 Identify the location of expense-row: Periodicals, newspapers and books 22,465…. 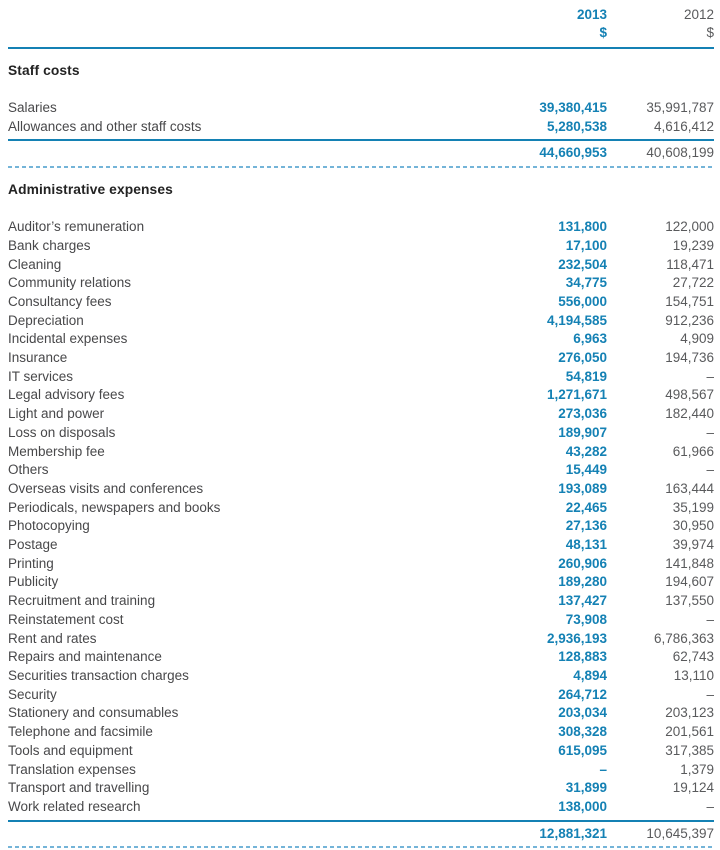
(361, 508).